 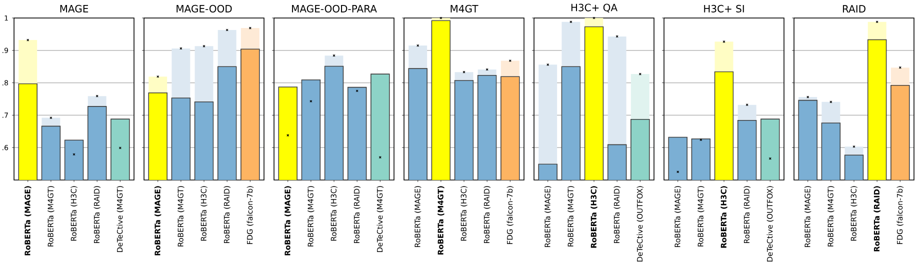 I want to click on chart-title: H3C+ SI, so click(x=724, y=8).